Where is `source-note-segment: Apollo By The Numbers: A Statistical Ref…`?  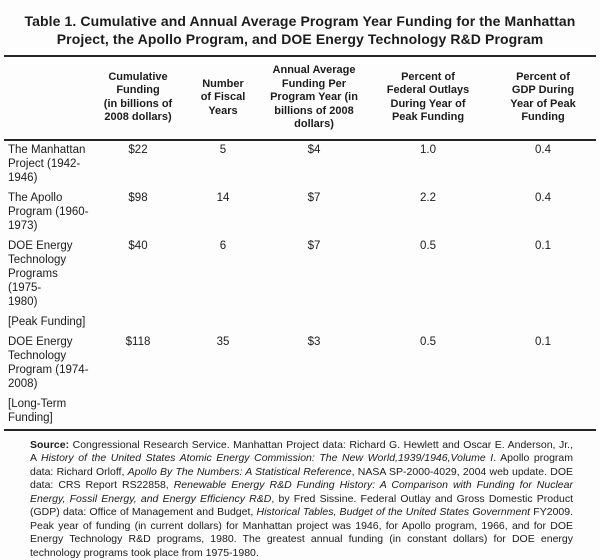 source-note-segment: Apollo By The Numbers: A Statistical Ref… is located at coordinates (239, 471).